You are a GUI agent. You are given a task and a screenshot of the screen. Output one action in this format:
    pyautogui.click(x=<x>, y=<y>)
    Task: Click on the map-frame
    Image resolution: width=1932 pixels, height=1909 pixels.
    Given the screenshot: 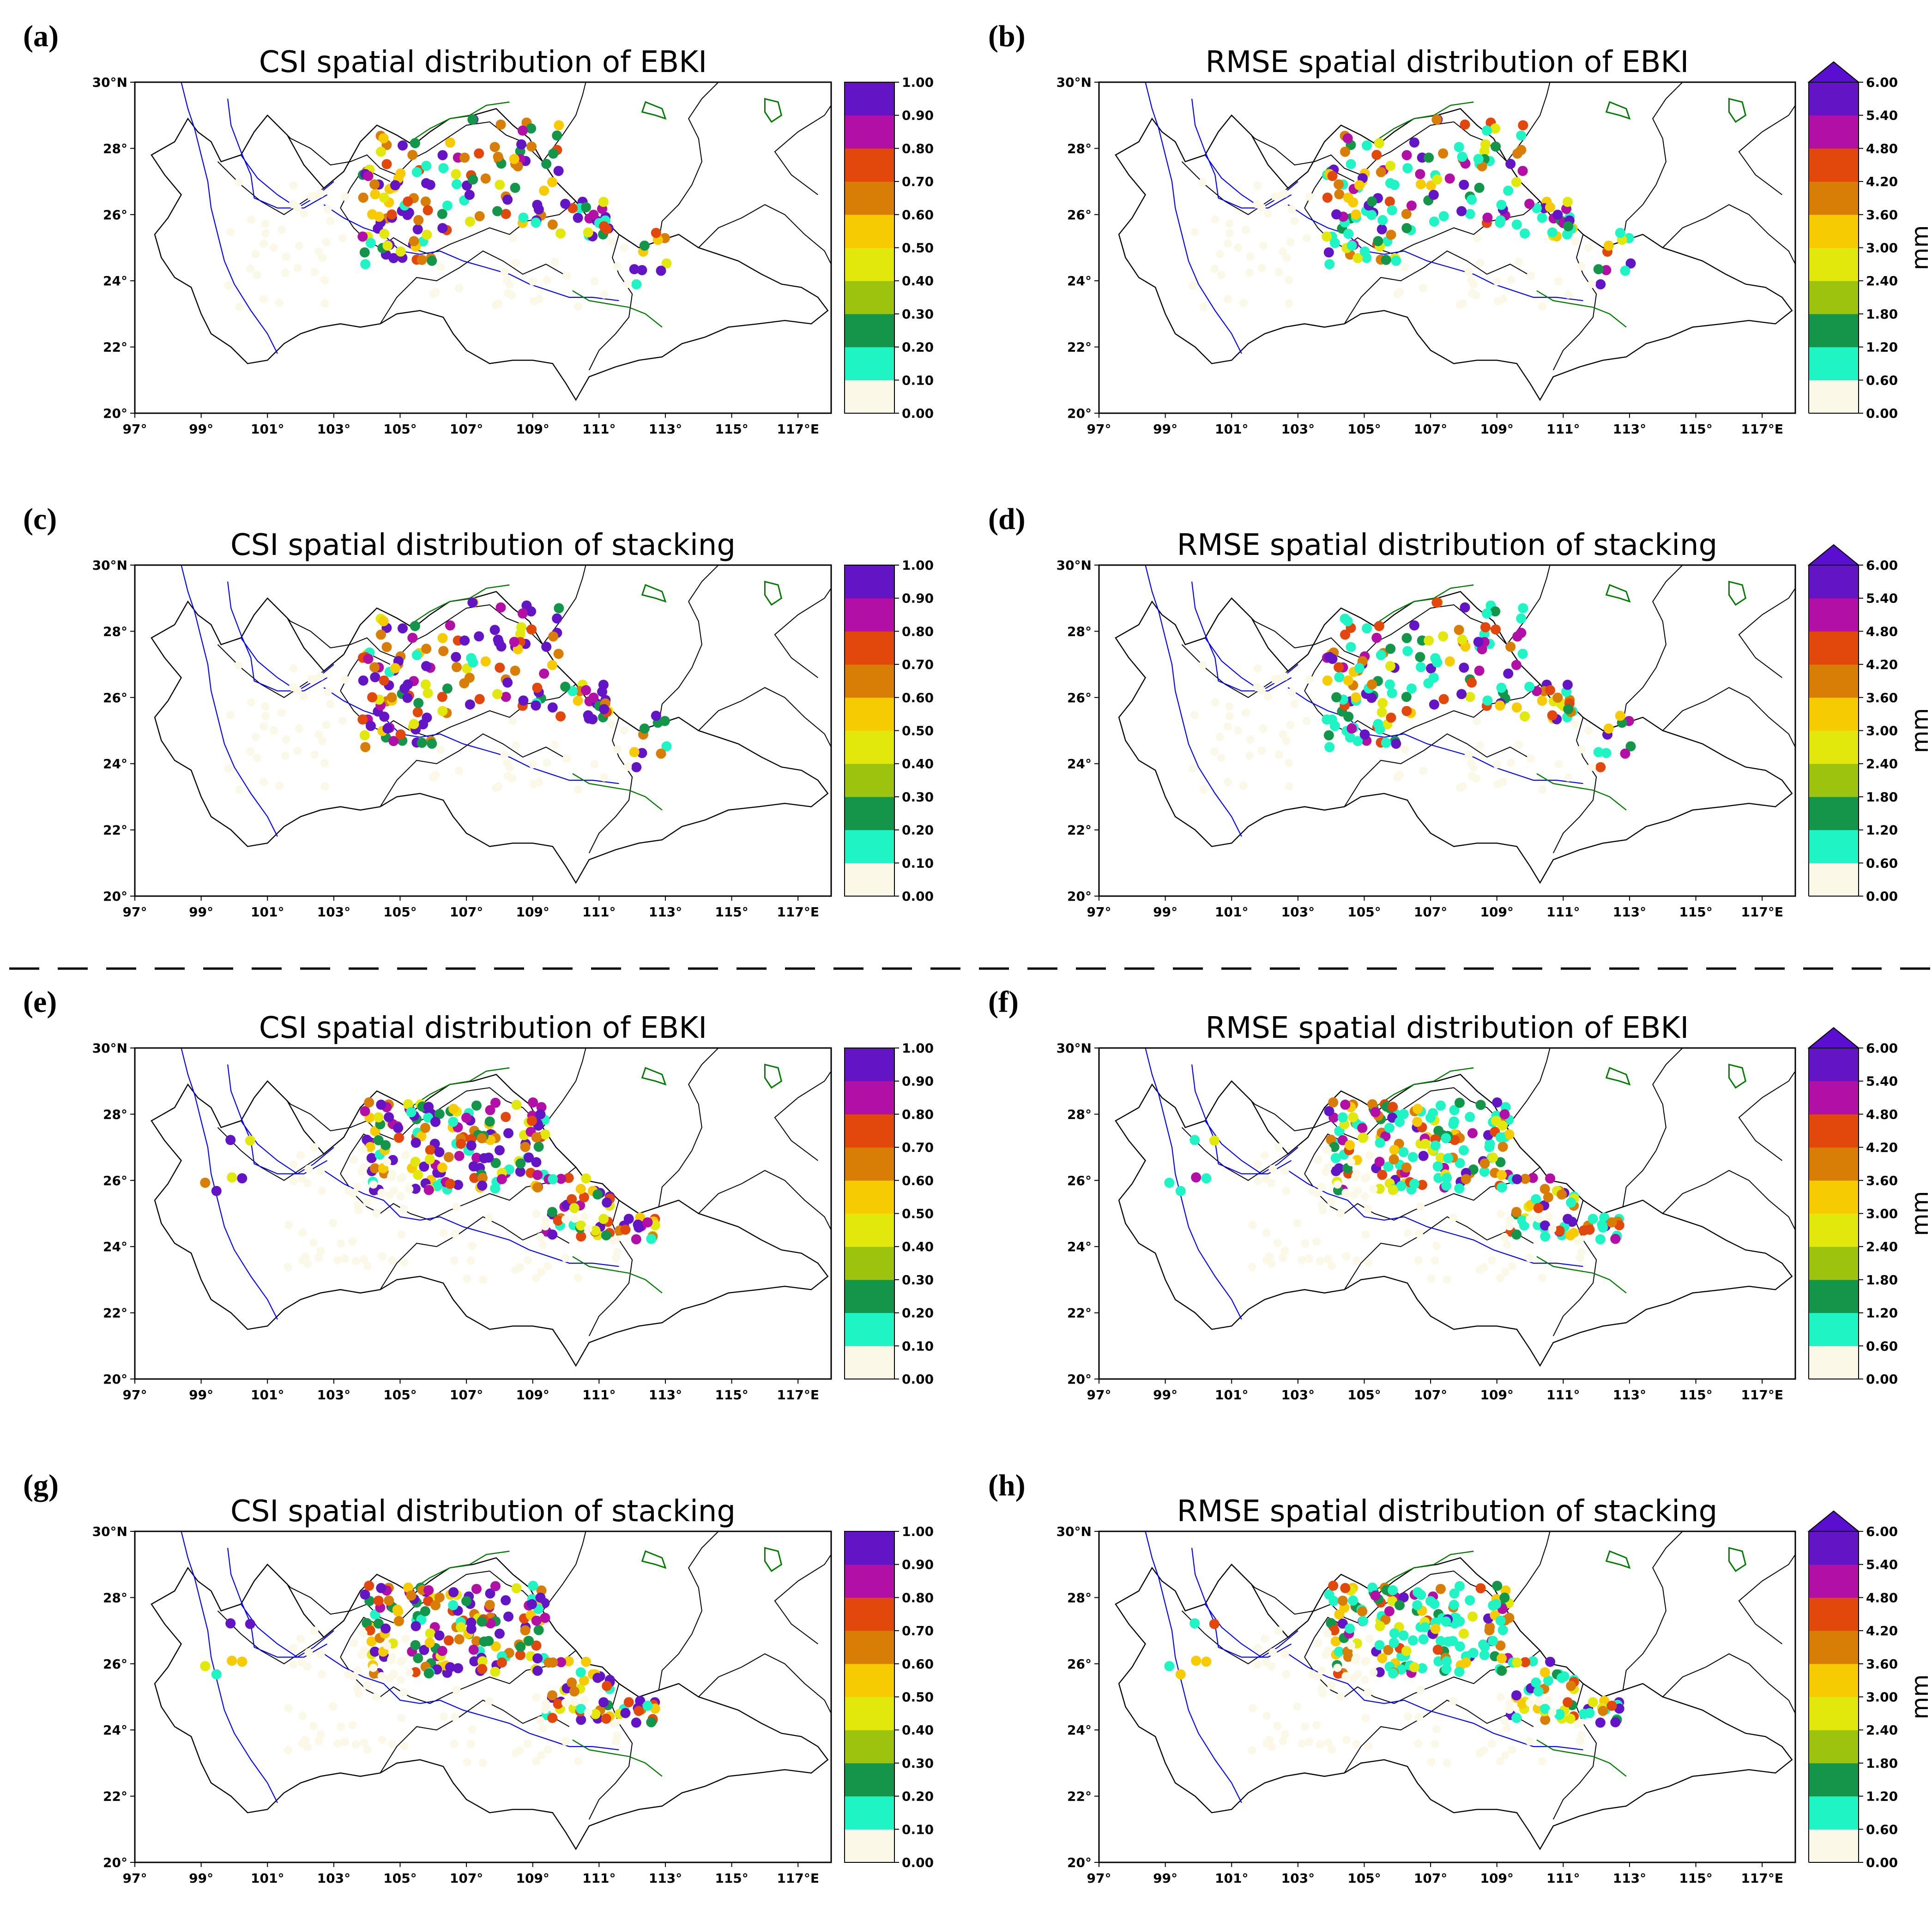 What is the action you would take?
    pyautogui.click(x=483, y=730)
    